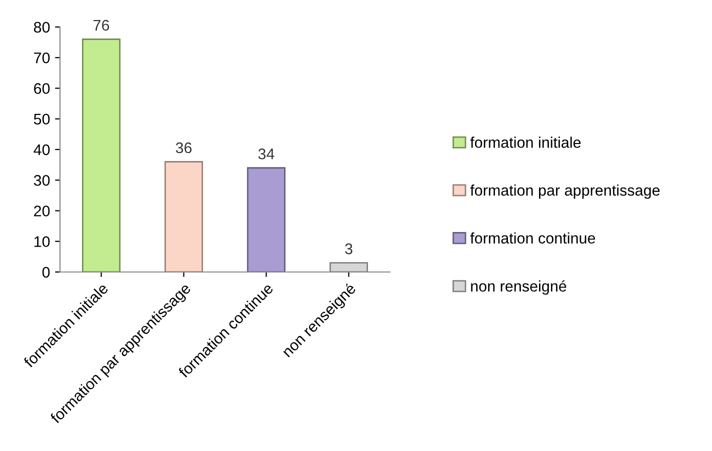 This screenshot has height=451, width=712. Describe the element at coordinates (46, 272) in the screenshot. I see `y-tick-label: 0` at that location.